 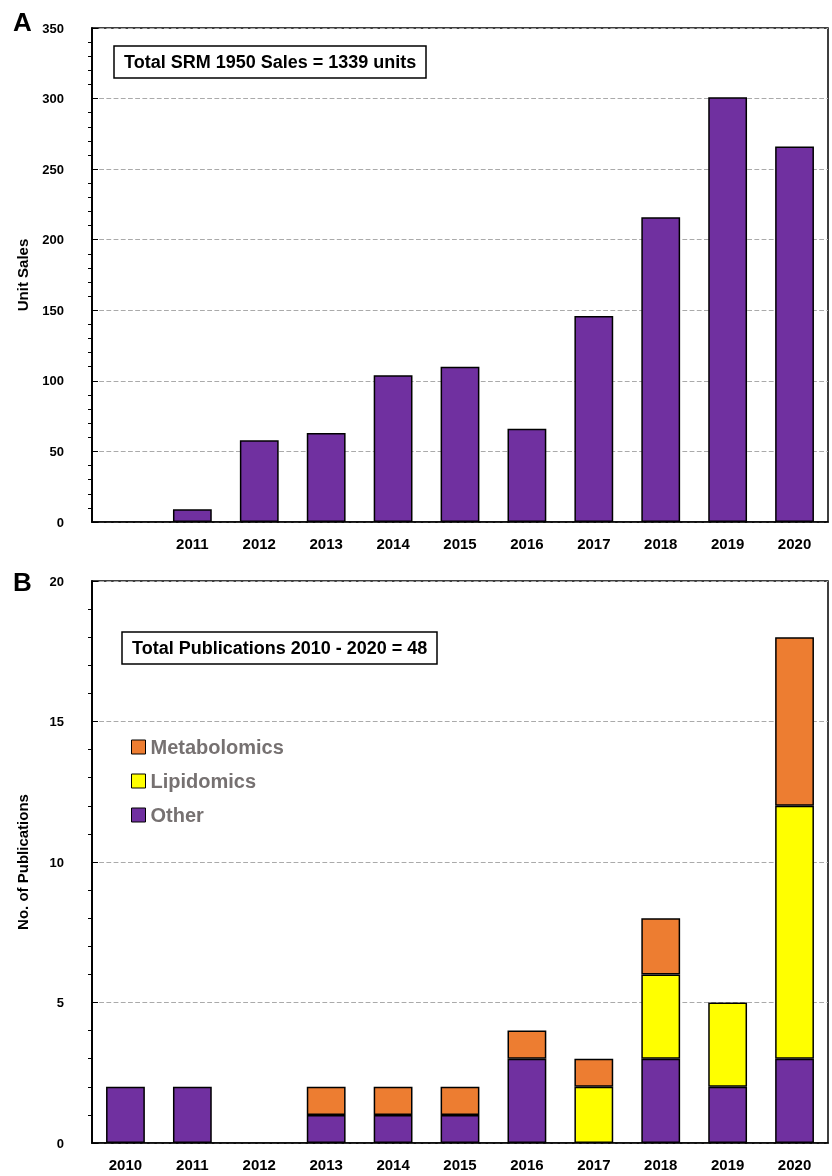 I want to click on y-tick-label: 150, so click(x=53, y=310).